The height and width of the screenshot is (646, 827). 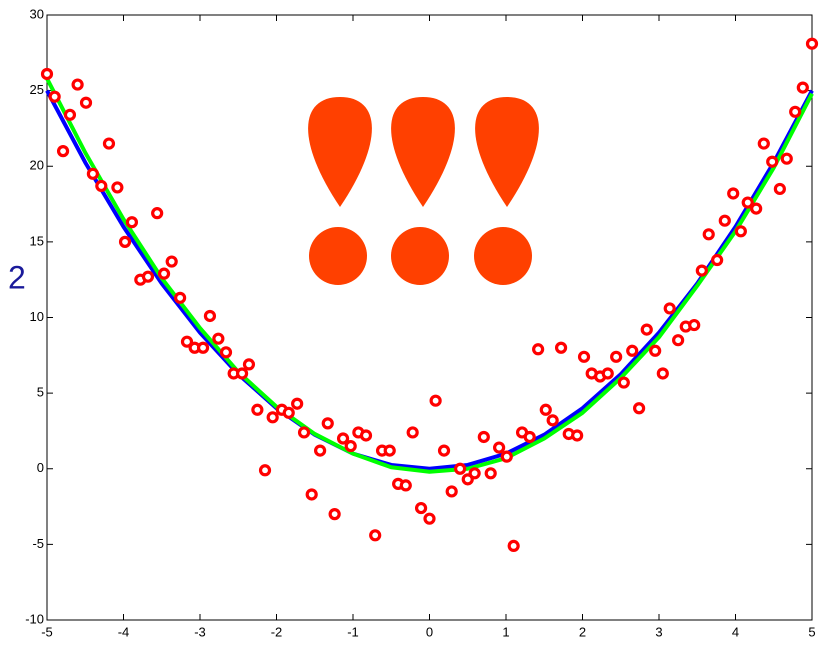 I want to click on y-tick-label: 30, so click(x=37, y=13).